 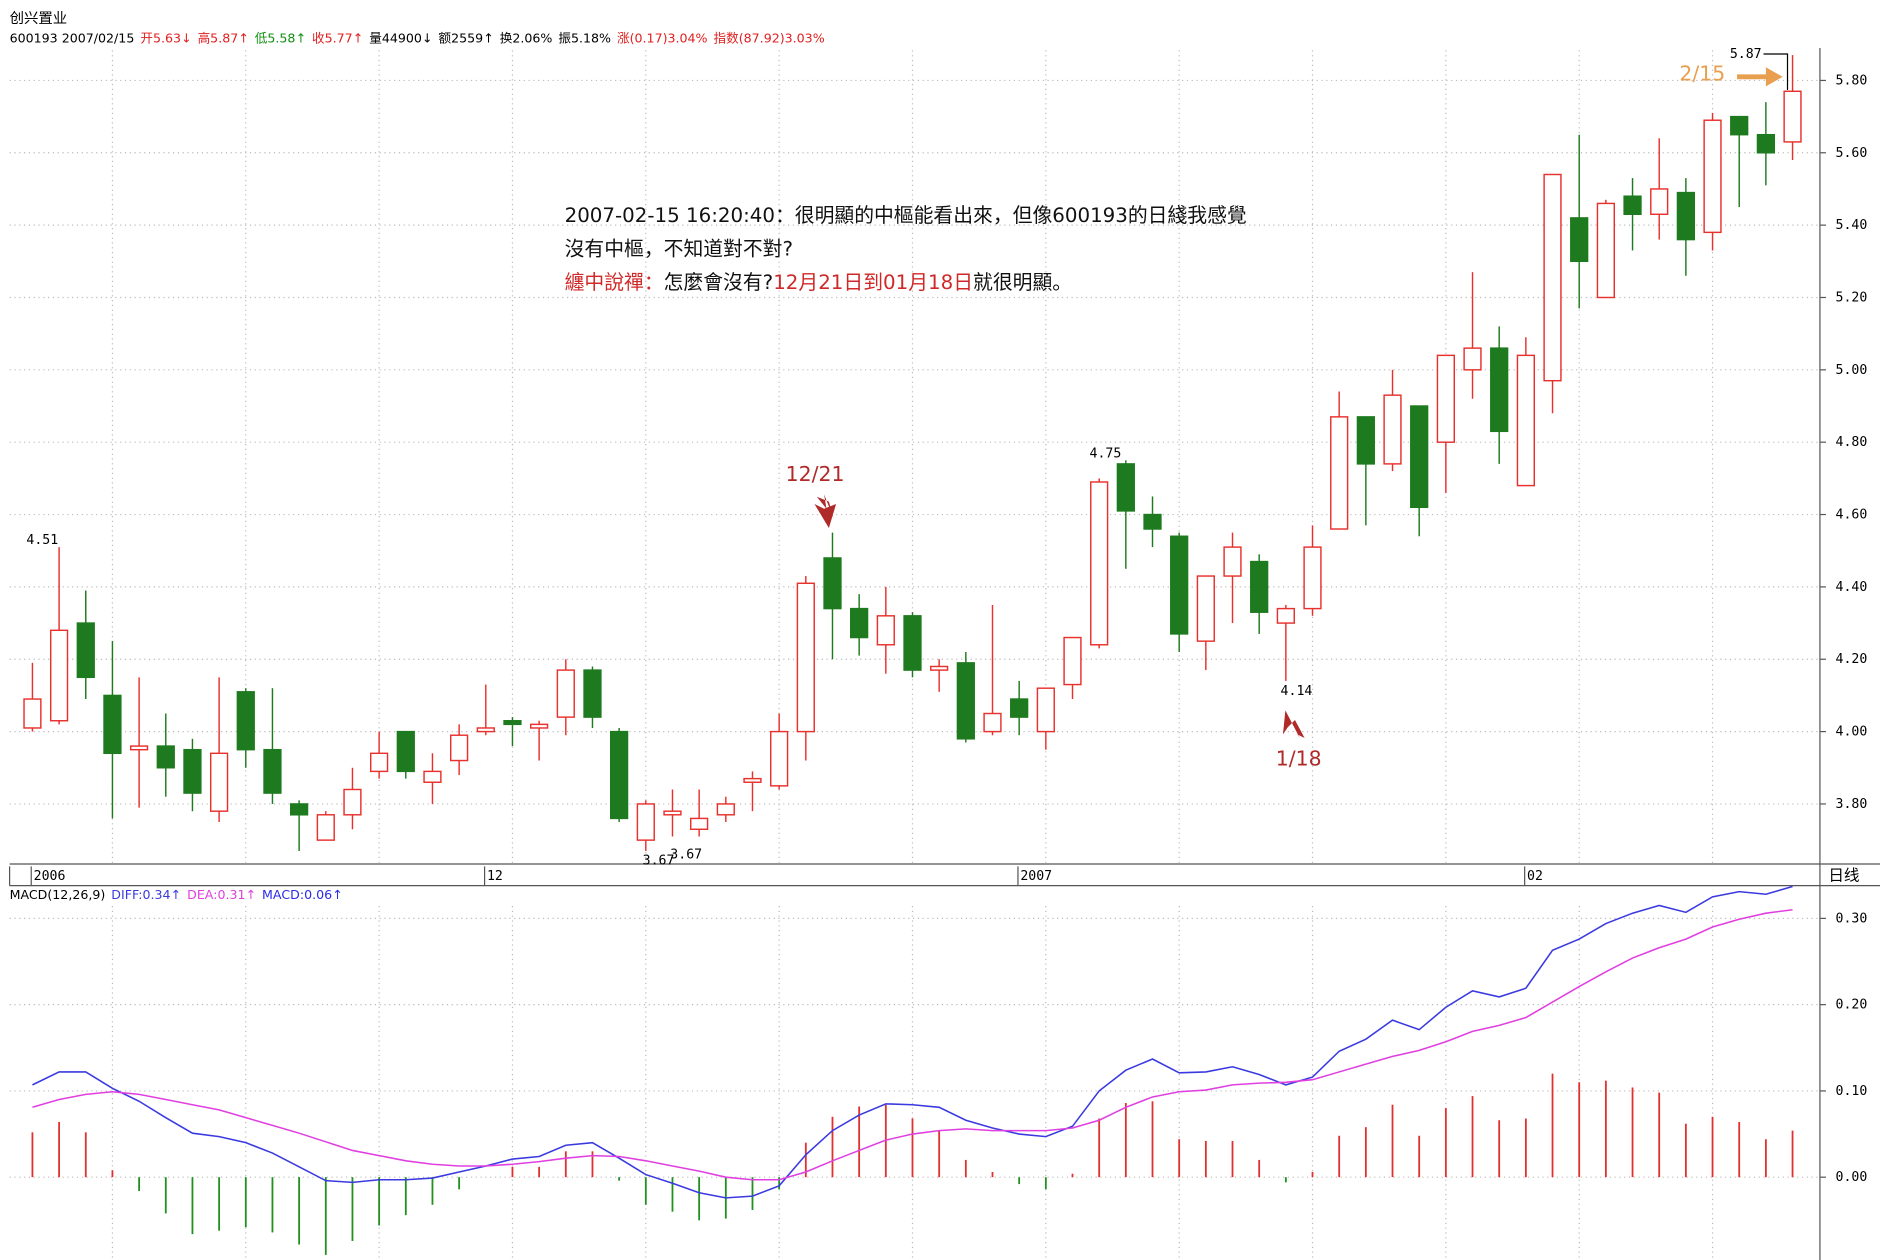 I want to click on quote-field: 开5.63↓, so click(x=165, y=37).